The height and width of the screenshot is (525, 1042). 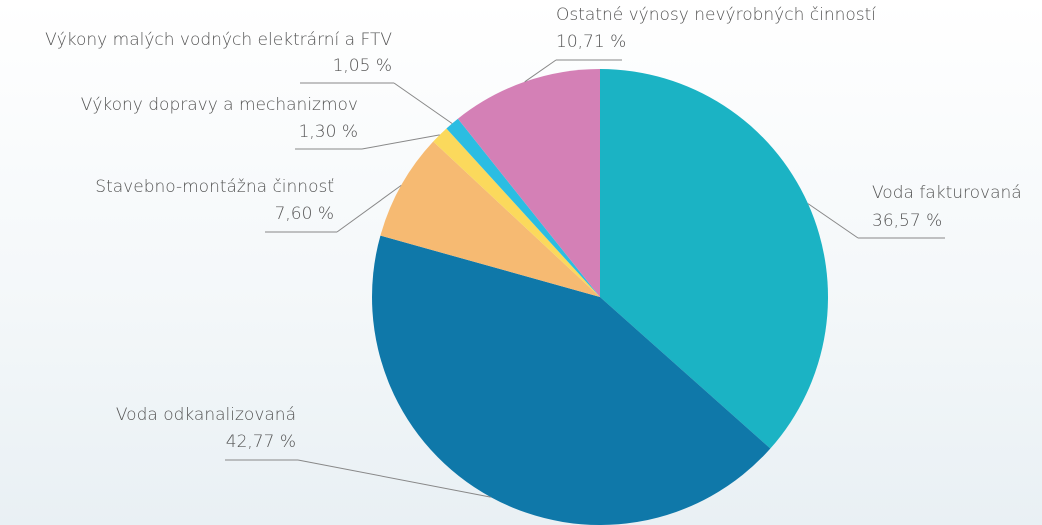 I want to click on slice-label: Ostatné výnosy nevýrobných činností, so click(x=716, y=15).